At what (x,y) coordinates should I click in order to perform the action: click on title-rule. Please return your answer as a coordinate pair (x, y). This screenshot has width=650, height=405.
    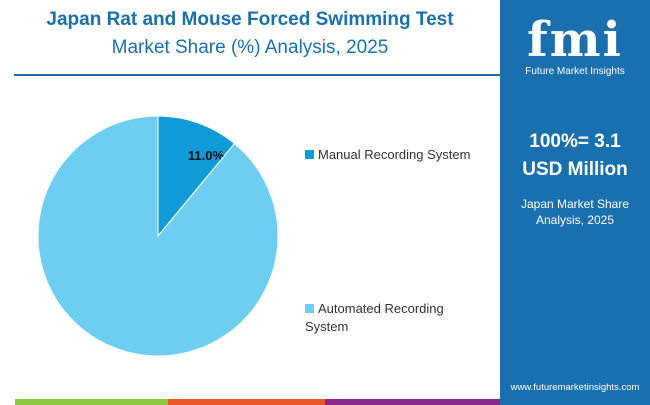
    Looking at the image, I should click on (257, 75).